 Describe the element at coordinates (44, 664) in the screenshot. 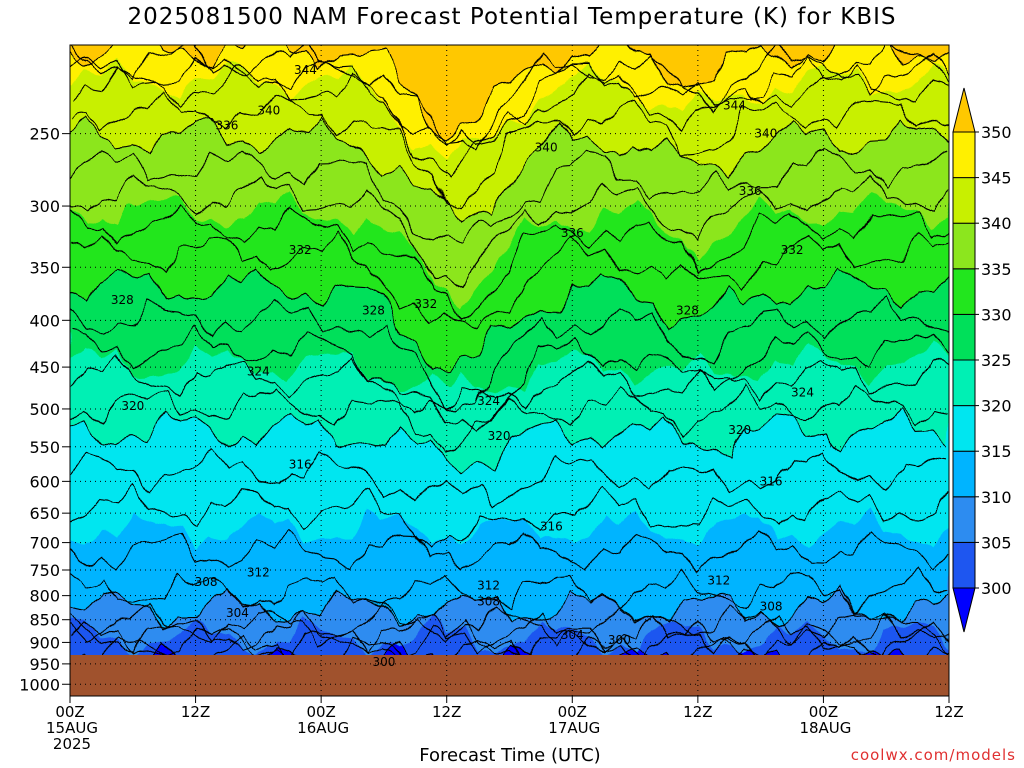

I see `y-tick-label: 950` at that location.